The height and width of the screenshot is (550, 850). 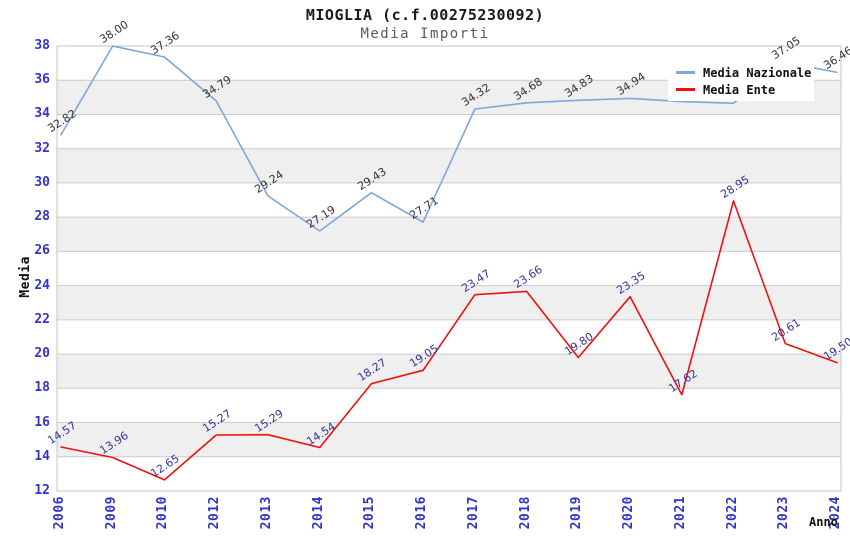 I want to click on x-tick-label: 2012, so click(x=215, y=513).